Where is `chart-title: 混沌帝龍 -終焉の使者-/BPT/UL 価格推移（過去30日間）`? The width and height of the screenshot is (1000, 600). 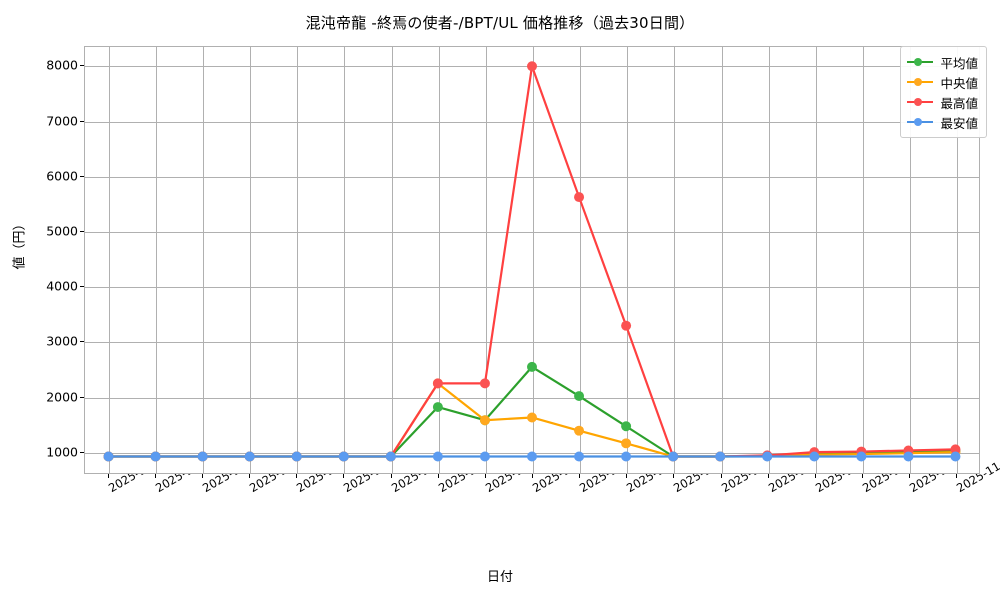 chart-title: 混沌帝龍 -終焉の使者-/BPT/UL 価格推移（過去30日間） is located at coordinates (500, 23).